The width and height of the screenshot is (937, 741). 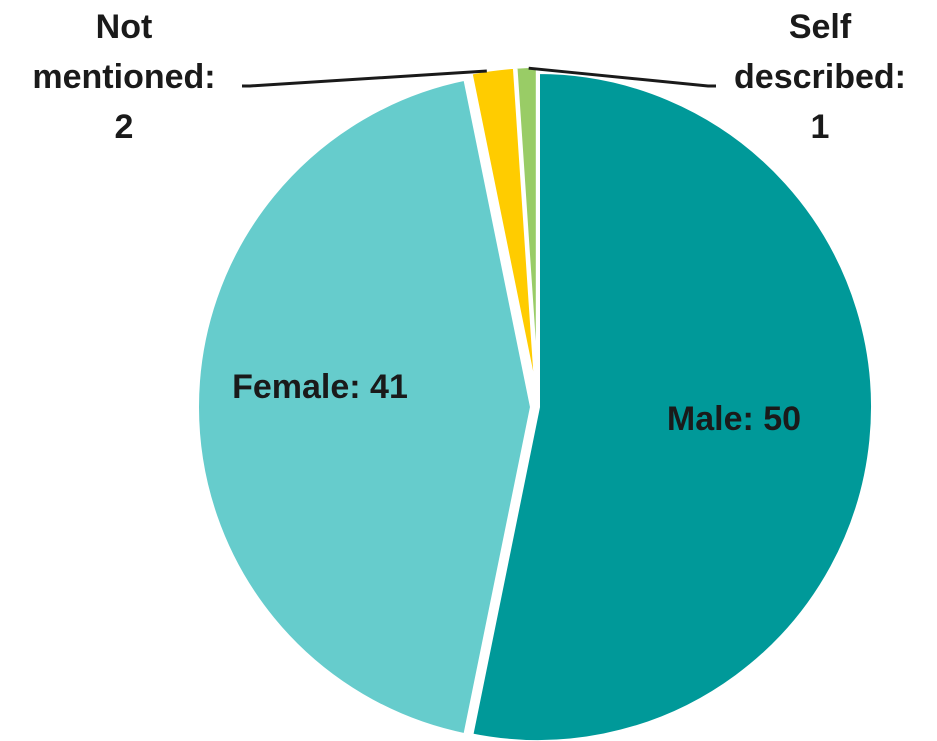 I want to click on leader-line-not-mentioned, so click(x=364, y=78).